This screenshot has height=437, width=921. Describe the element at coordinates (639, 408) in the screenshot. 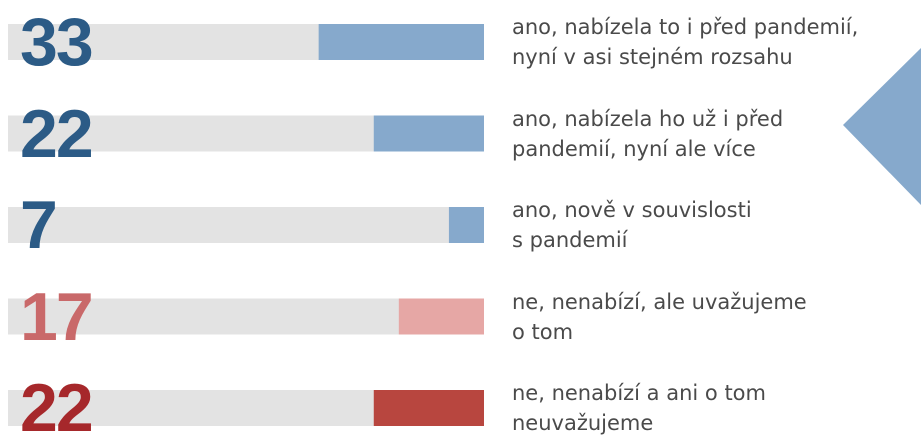

I see `category-label: ne, nenabízí a ani o tom neuvažujeme` at that location.